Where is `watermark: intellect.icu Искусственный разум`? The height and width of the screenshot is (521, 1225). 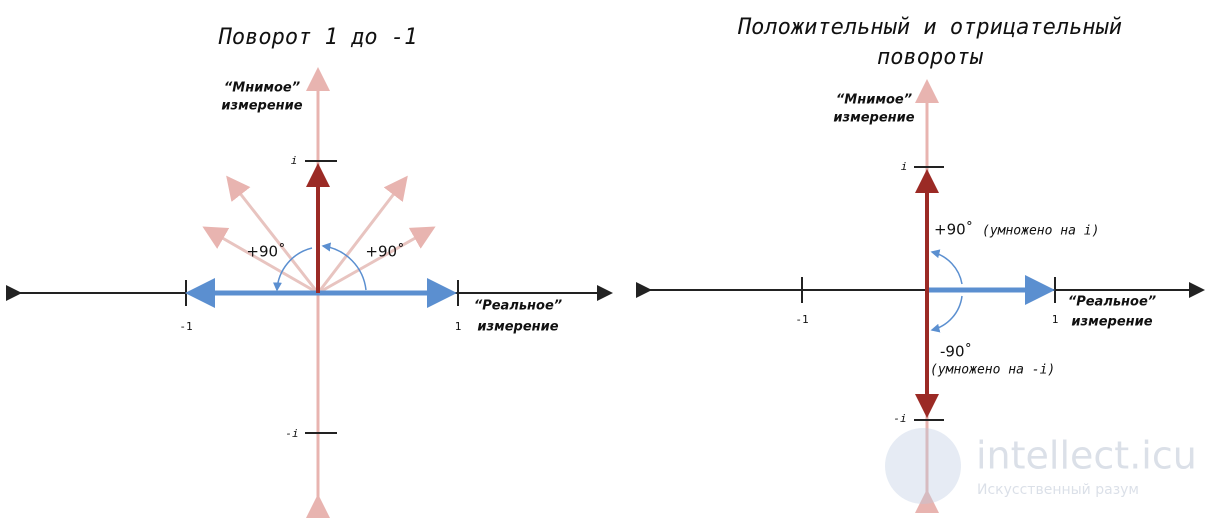
watermark: intellect.icu Искусственный разум is located at coordinates (1041, 466).